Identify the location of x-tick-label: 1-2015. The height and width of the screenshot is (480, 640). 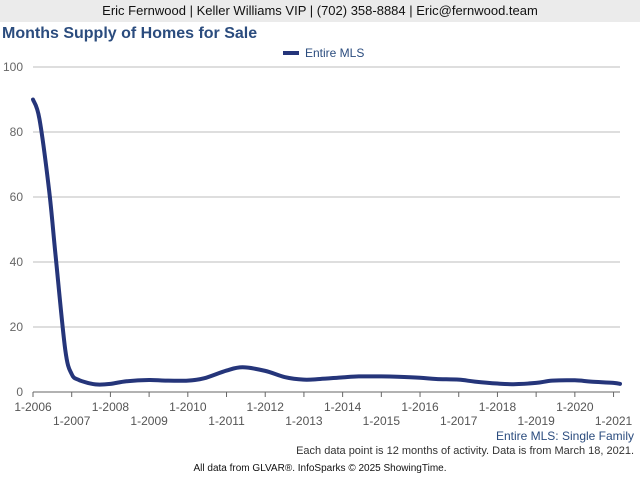
(382, 421).